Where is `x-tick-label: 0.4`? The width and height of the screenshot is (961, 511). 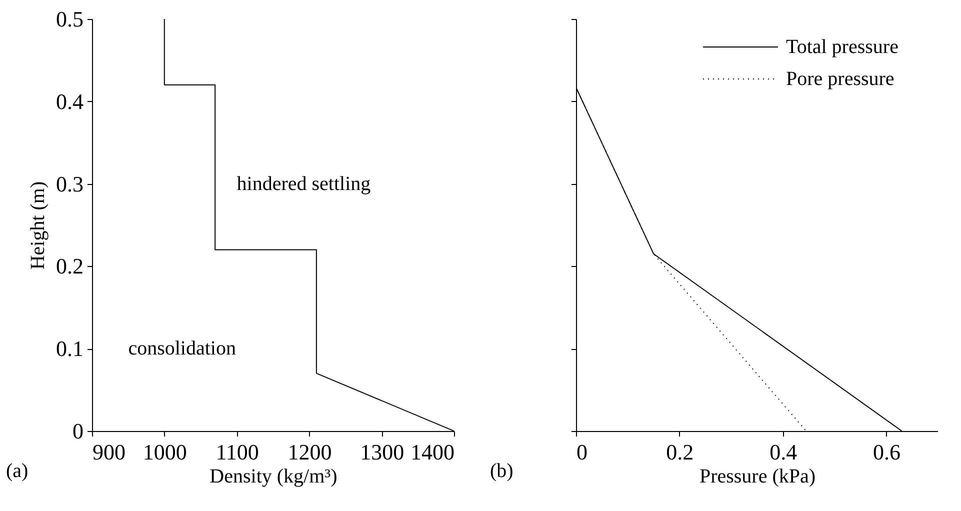 x-tick-label: 0.4 is located at coordinates (784, 452).